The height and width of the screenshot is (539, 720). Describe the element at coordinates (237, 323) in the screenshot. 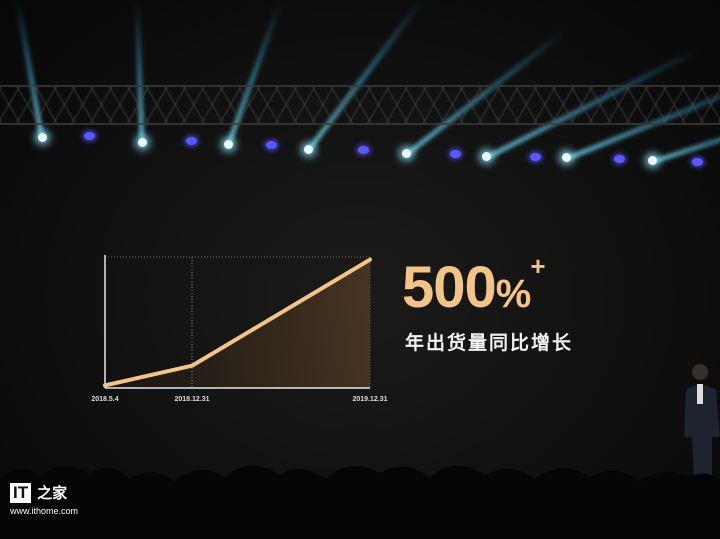

I see `chart-area-fill` at that location.